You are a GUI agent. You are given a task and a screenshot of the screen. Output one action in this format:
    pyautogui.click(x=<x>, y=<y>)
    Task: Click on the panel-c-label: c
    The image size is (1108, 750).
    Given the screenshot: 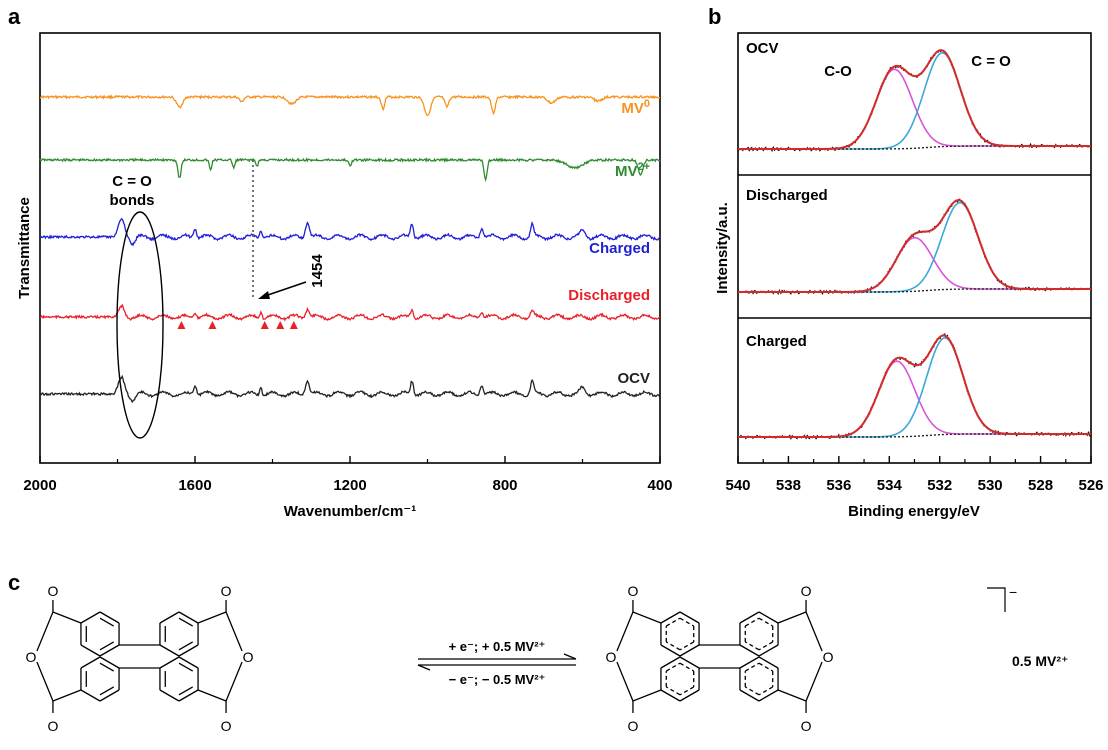 What is the action you would take?
    pyautogui.click(x=14, y=582)
    